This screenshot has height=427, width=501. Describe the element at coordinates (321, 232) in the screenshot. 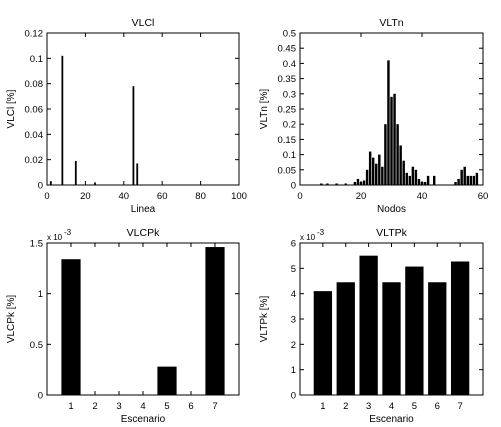

I see `axis-exponent-power: -3` at that location.